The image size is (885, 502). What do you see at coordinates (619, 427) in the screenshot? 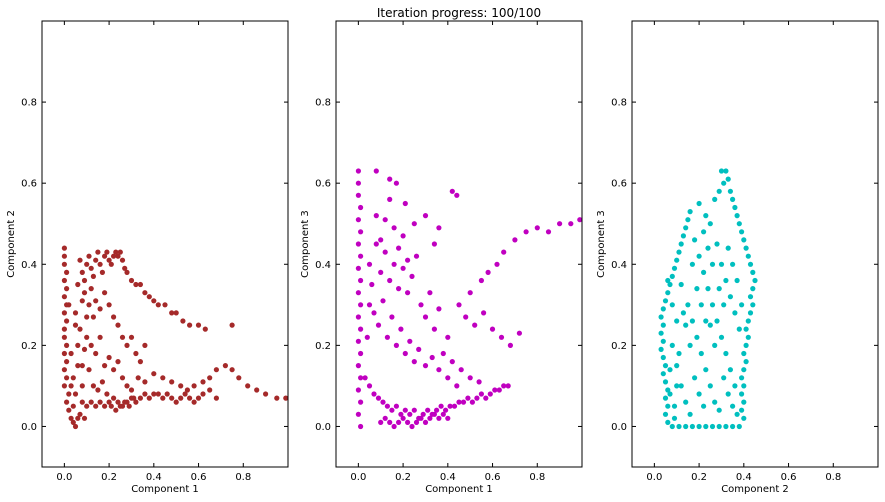
I see `y-tick-label: 0.0` at bounding box center [619, 427].